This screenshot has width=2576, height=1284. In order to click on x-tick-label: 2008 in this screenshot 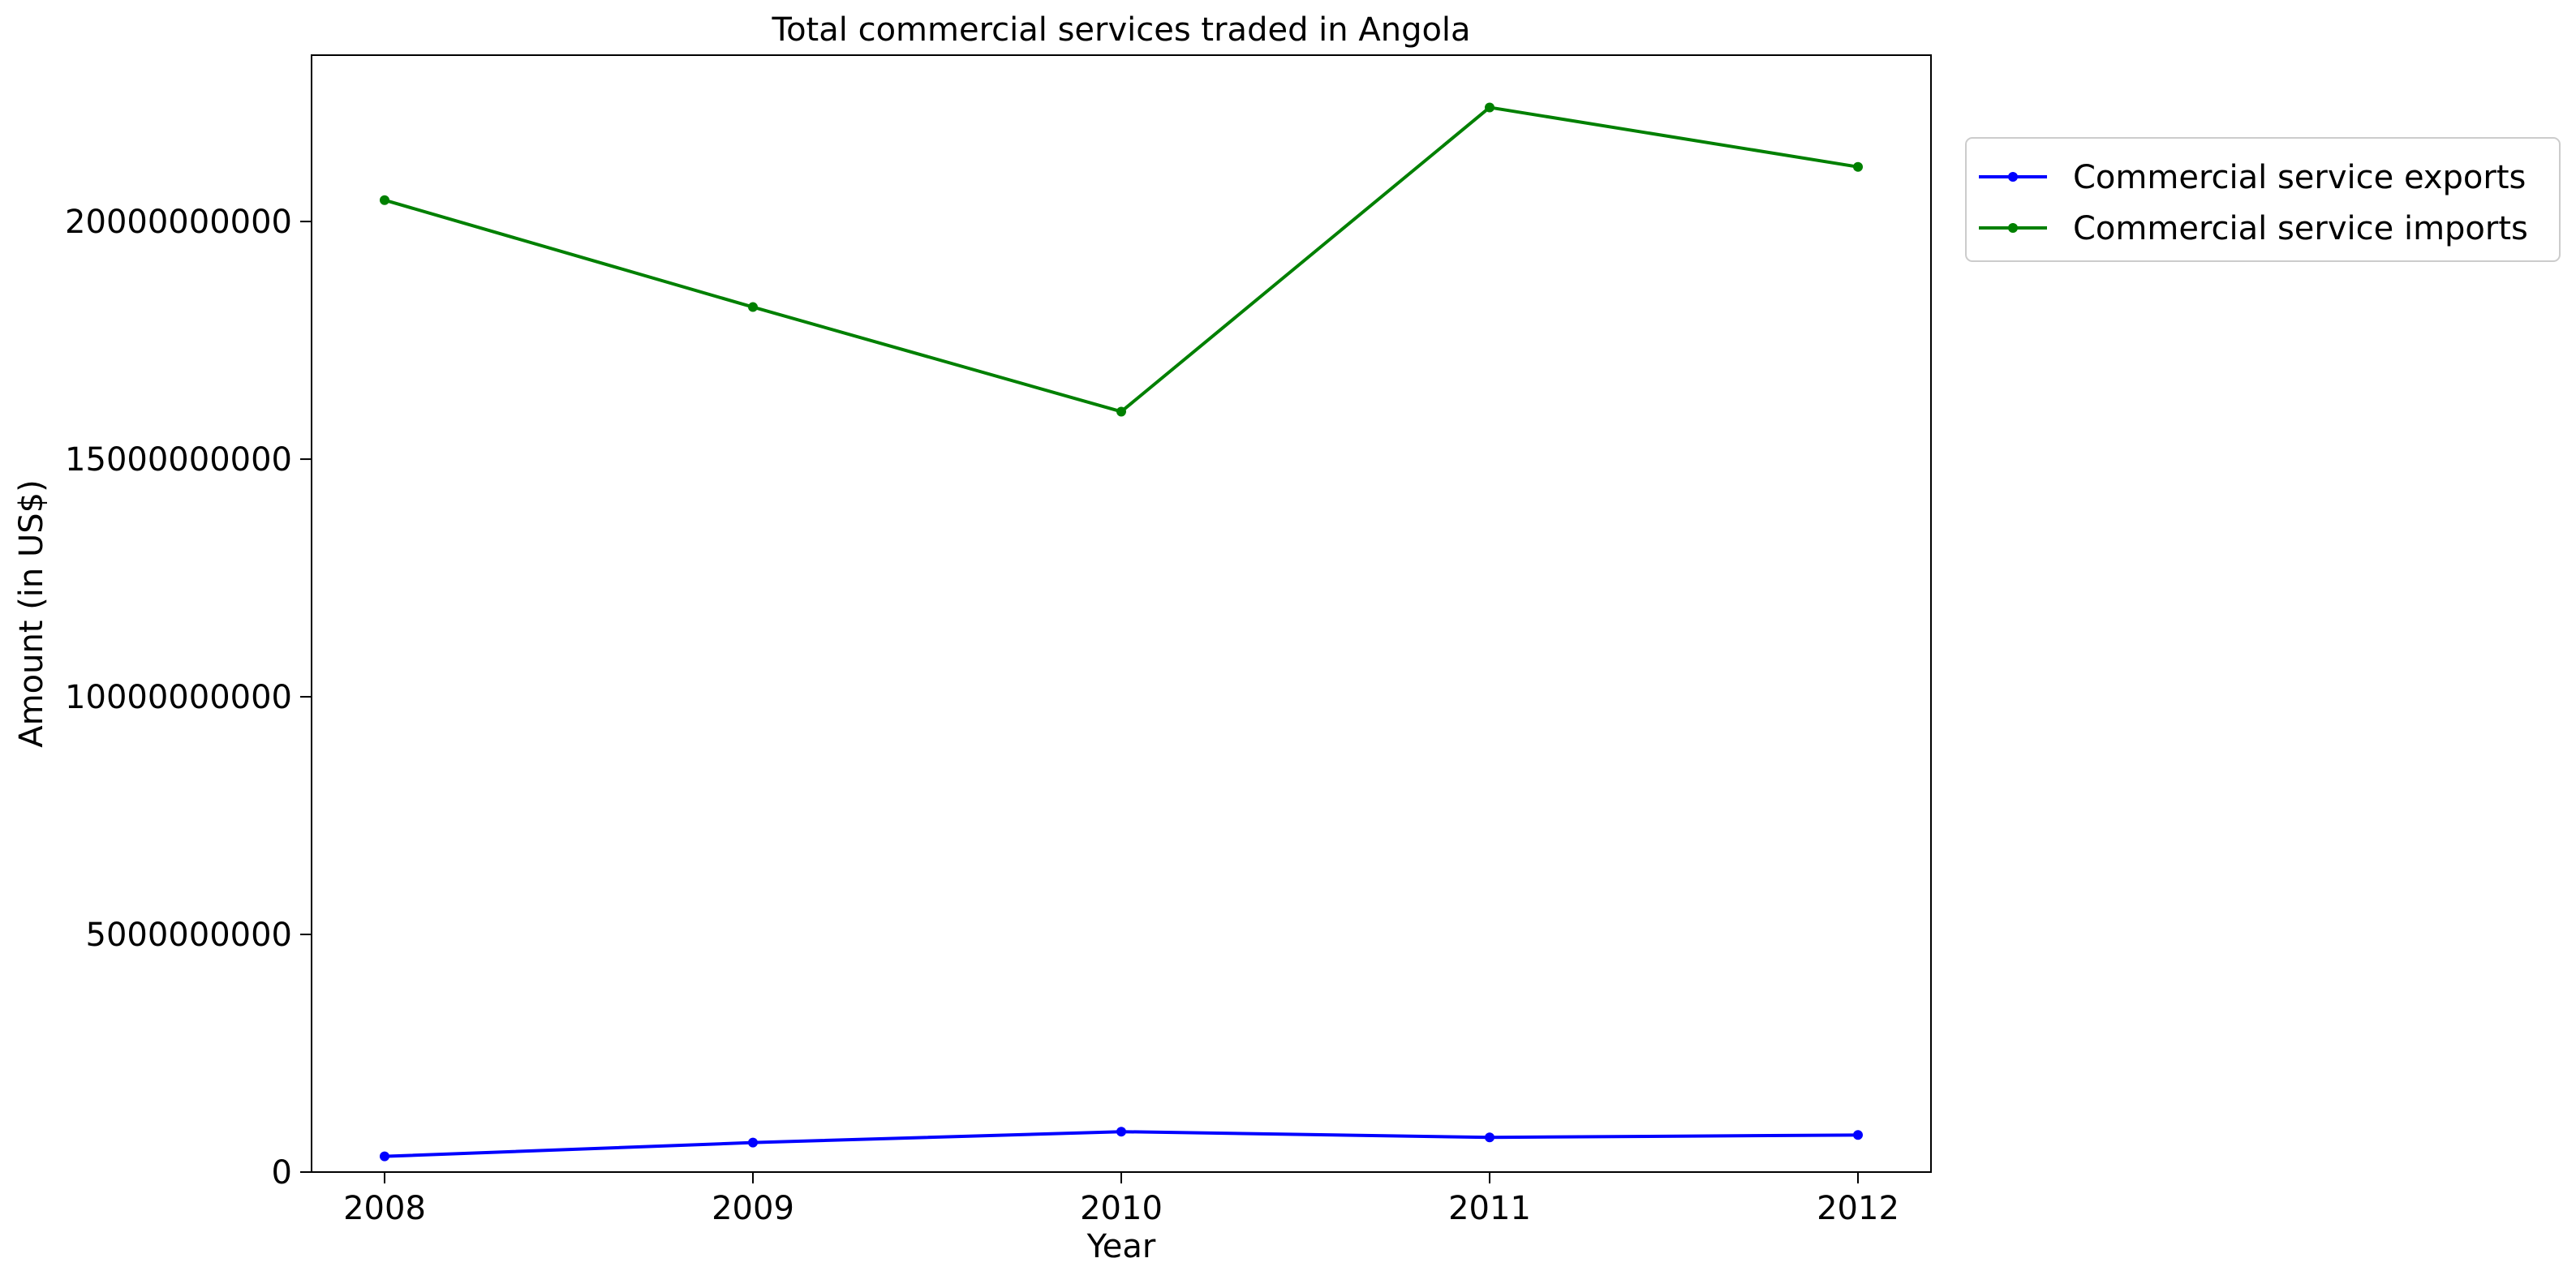, I will do `click(384, 1208)`.